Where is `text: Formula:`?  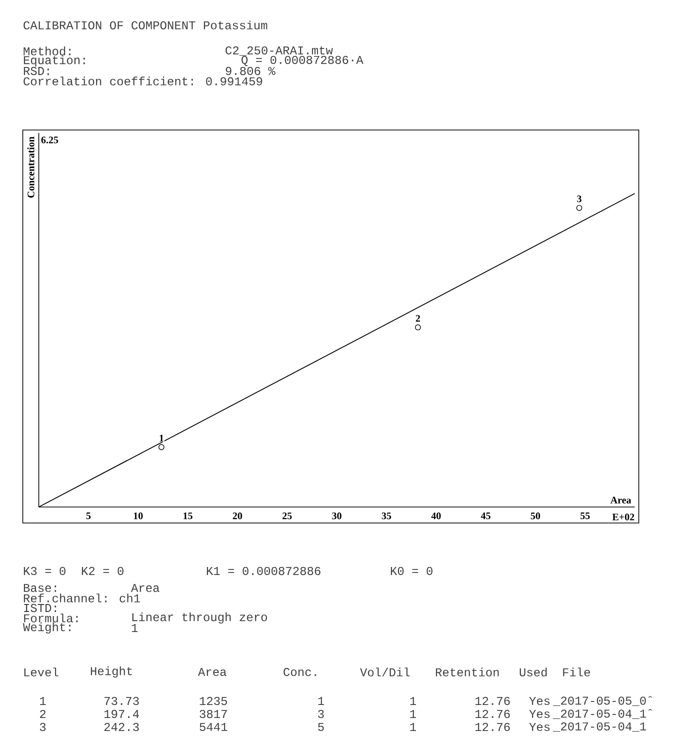
text: Formula: is located at coordinates (51, 618).